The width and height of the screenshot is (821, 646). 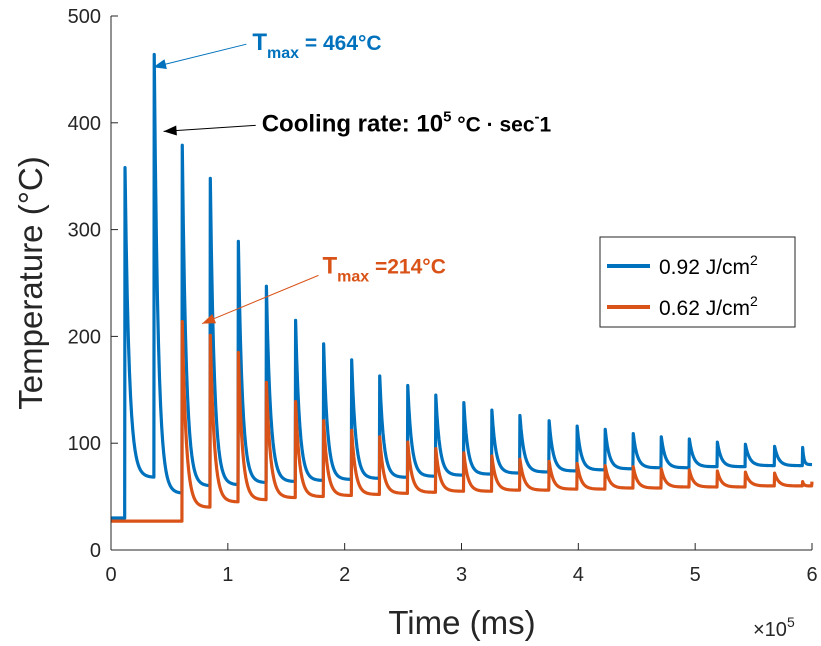 I want to click on y-tick-label: 0, so click(x=95, y=551).